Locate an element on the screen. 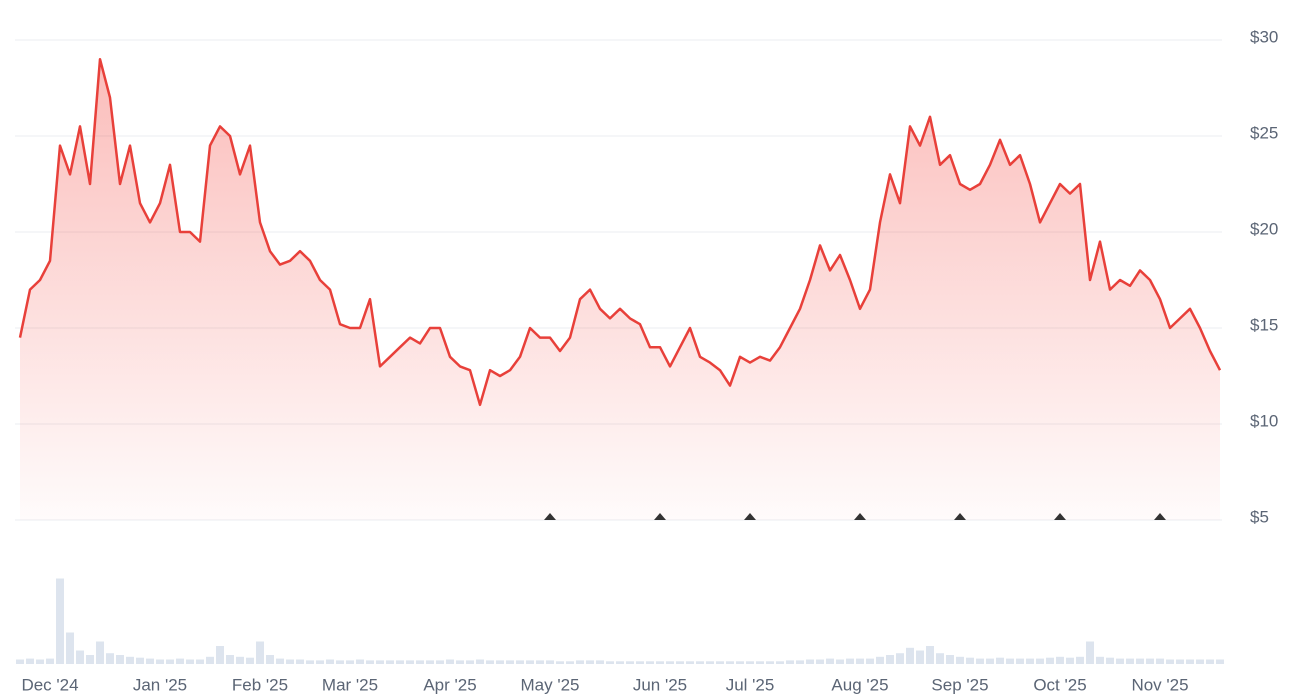 Image resolution: width=1296 pixels, height=700 pixels. y-tick-label: $20 is located at coordinates (1264, 228).